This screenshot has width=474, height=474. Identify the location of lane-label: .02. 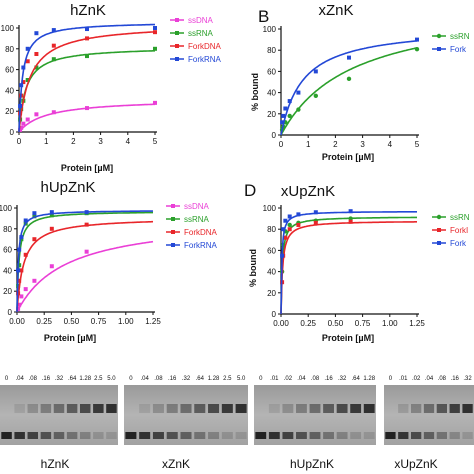
(416, 379).